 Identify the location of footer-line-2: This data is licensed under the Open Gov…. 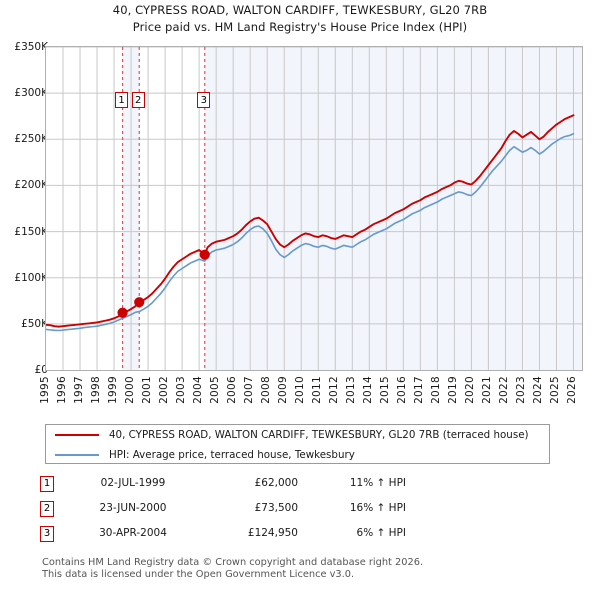
(198, 574).